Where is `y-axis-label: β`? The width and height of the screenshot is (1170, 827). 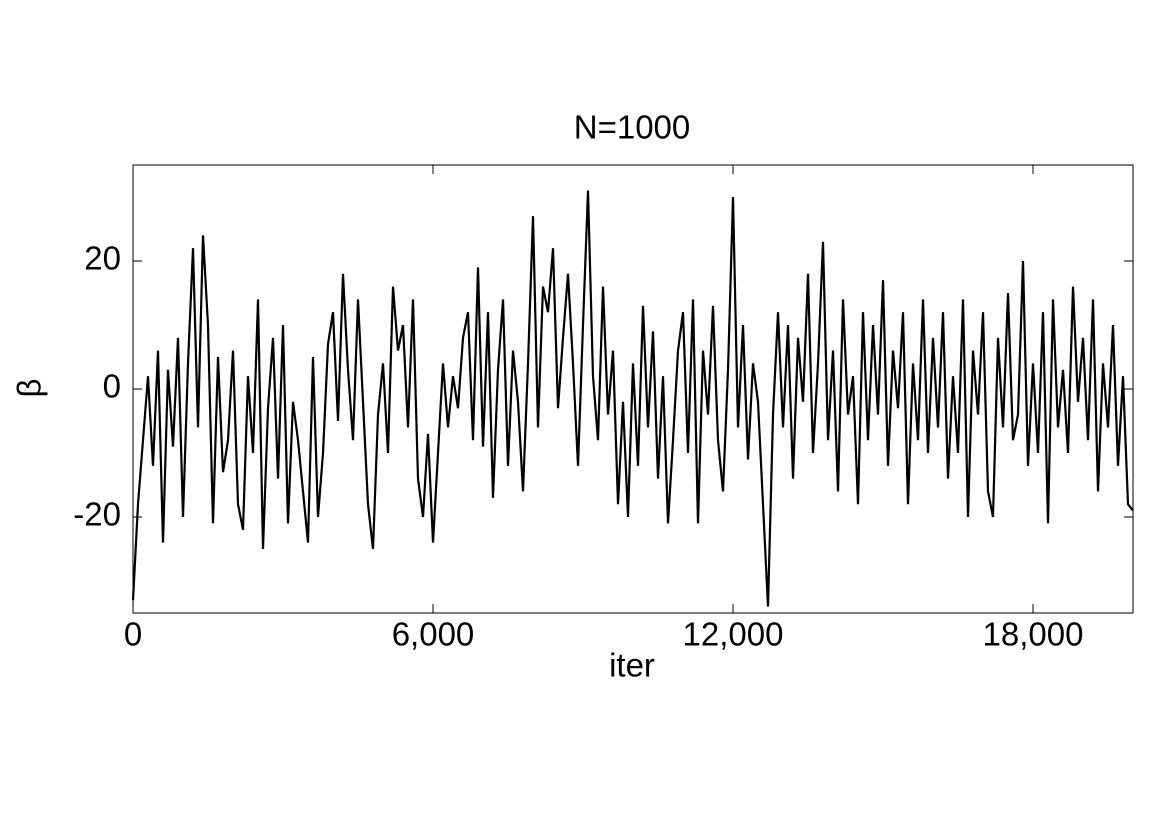
y-axis-label: β is located at coordinates (29, 388).